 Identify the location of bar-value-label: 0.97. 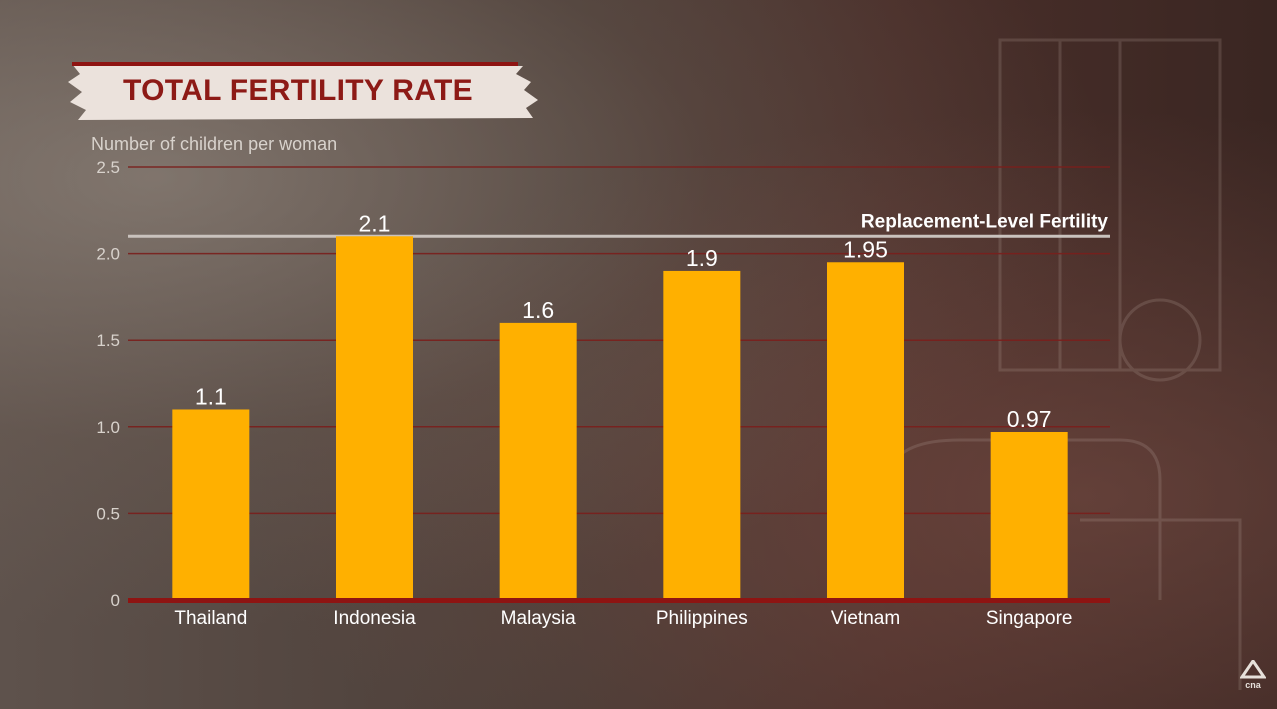
(1029, 419).